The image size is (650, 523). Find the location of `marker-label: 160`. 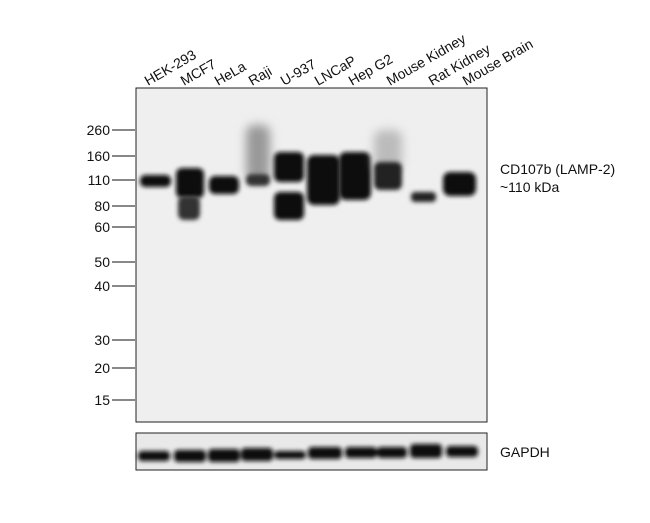

marker-label: 160 is located at coordinates (99, 156).